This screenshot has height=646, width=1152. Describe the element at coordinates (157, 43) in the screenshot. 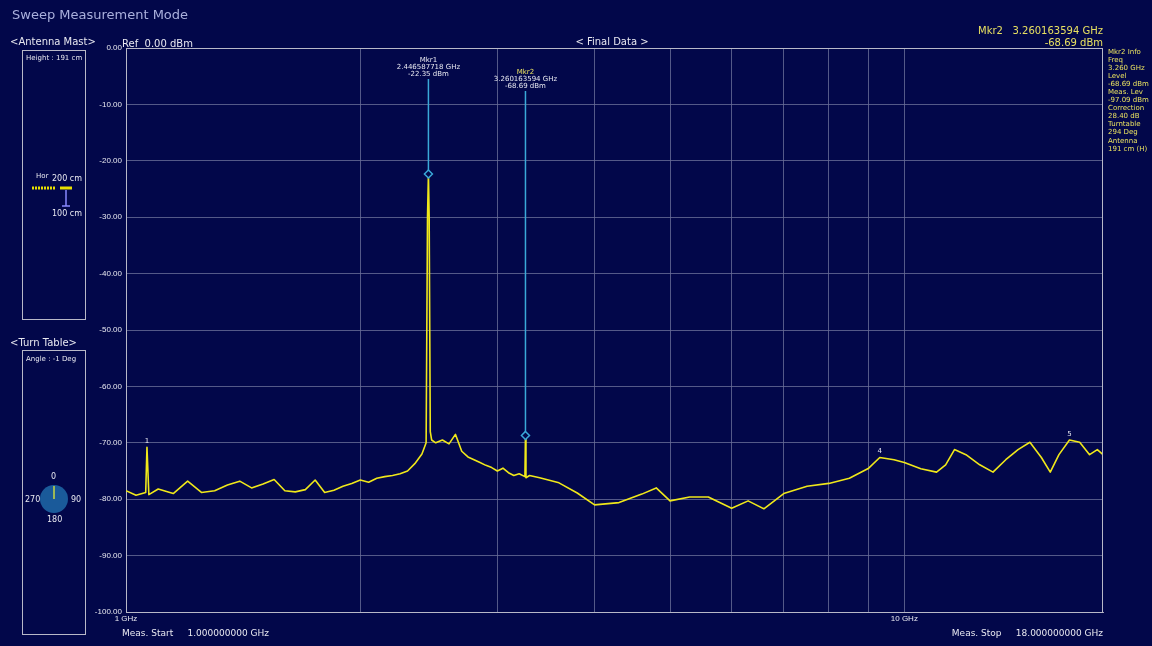

I see `annotation: Ref 0.00 dBm` at that location.